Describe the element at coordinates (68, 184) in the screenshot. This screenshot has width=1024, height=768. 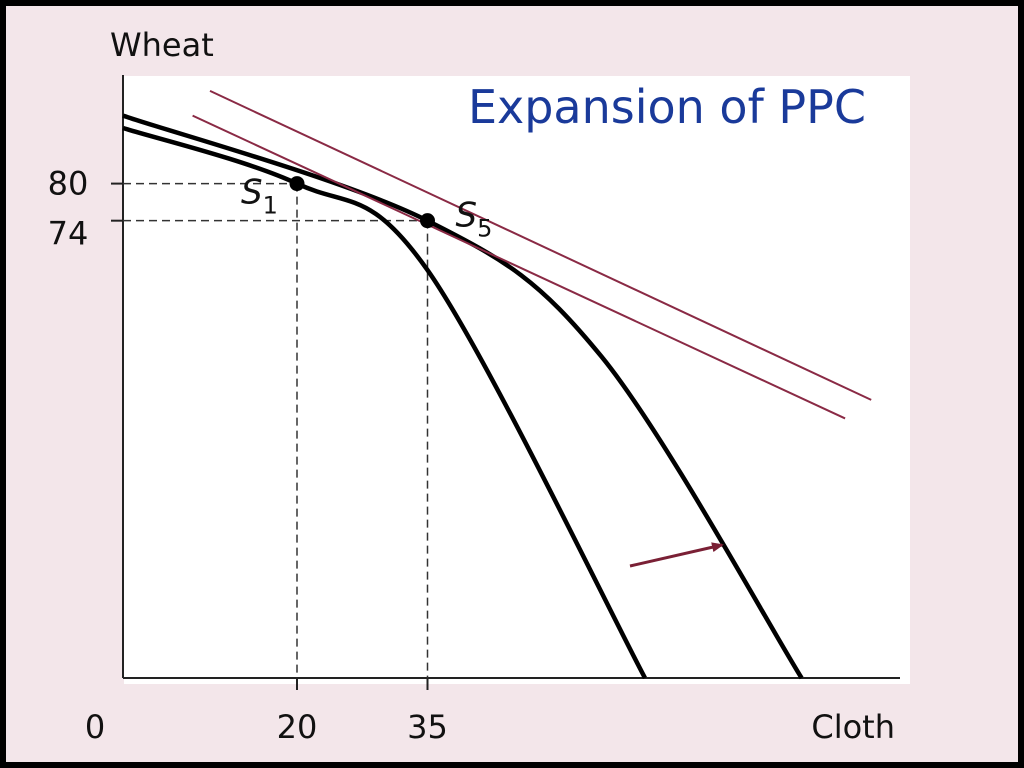
I see `y-tick-label: 80` at that location.